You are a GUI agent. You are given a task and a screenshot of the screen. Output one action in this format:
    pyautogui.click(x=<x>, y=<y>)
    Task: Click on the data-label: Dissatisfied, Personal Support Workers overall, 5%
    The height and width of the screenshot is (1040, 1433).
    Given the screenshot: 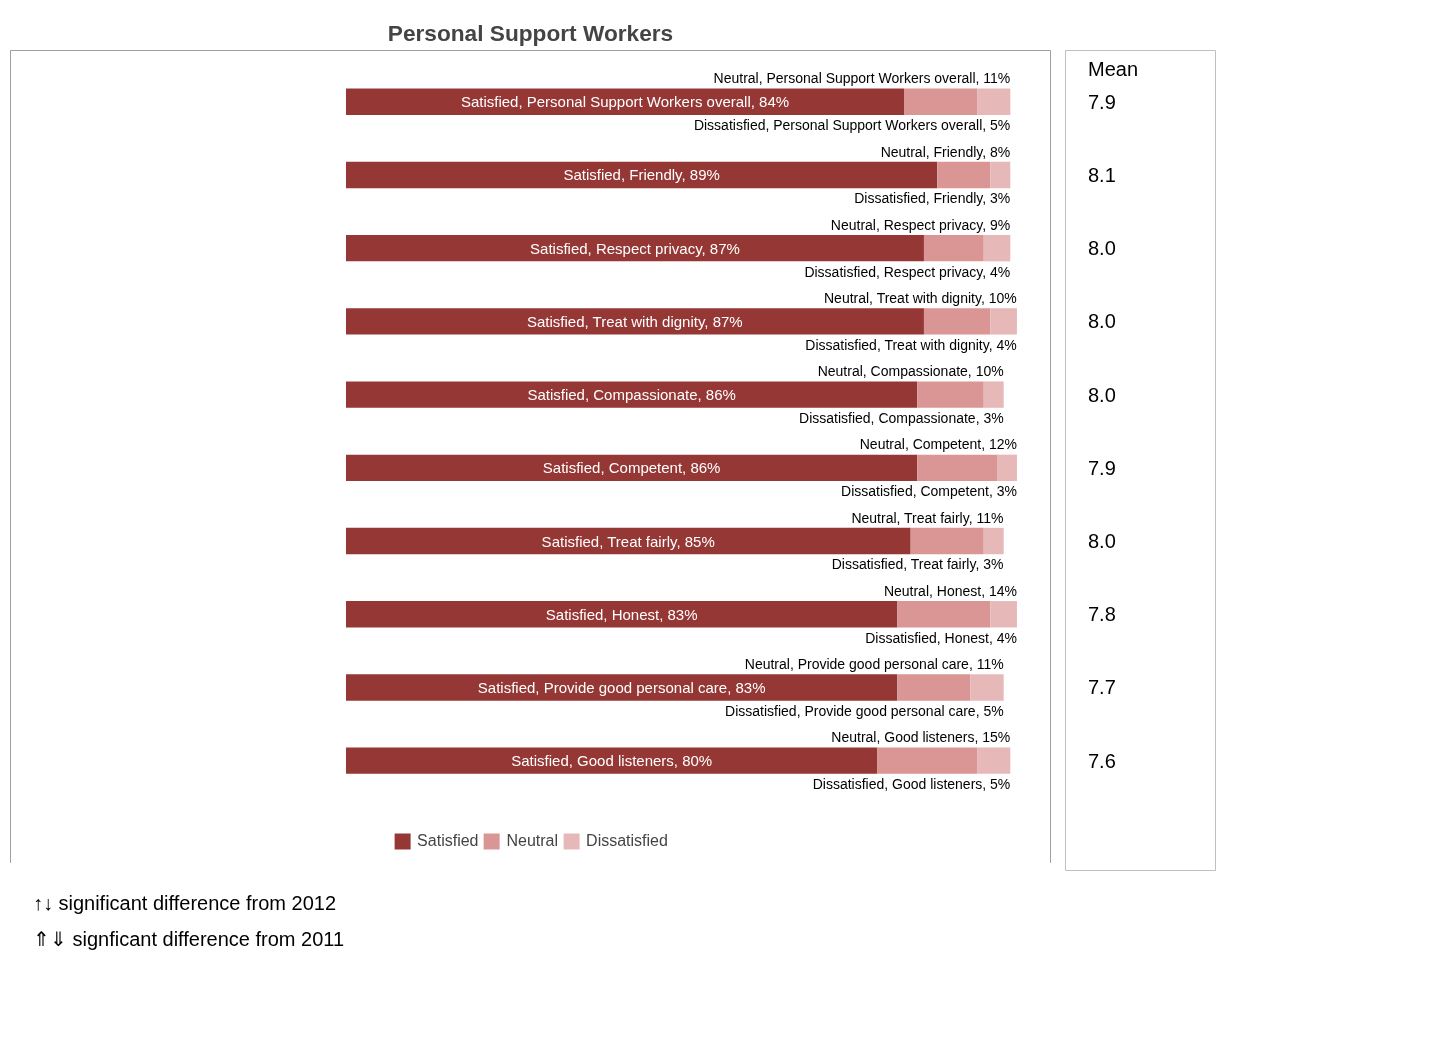 What is the action you would take?
    pyautogui.click(x=852, y=125)
    